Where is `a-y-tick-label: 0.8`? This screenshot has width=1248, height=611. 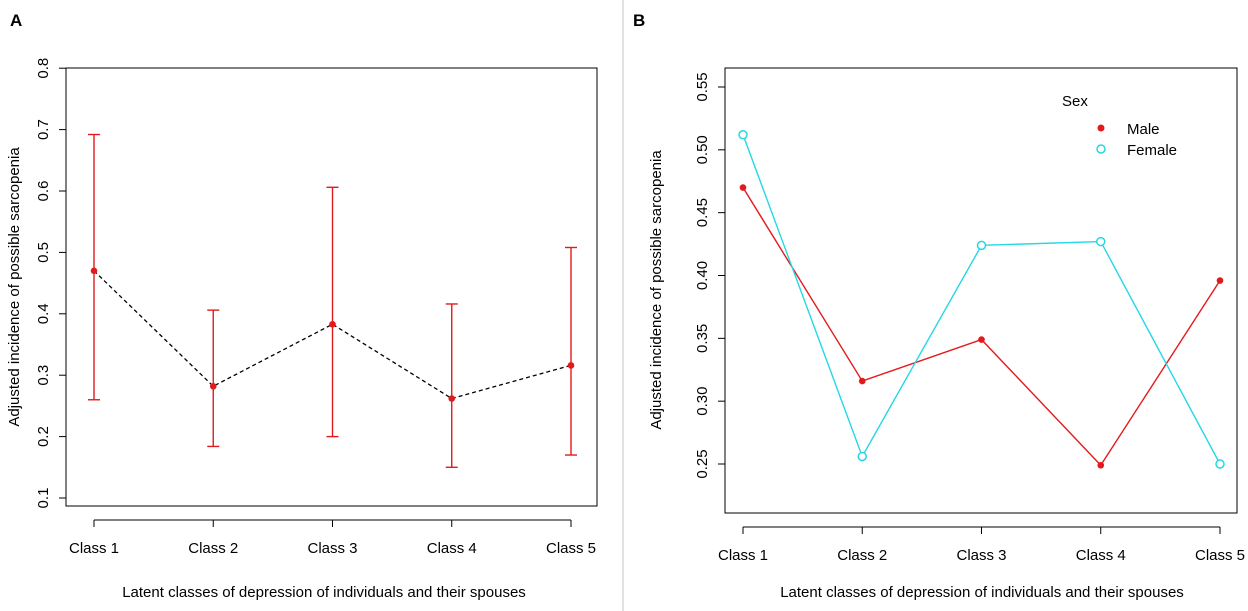 a-y-tick-label: 0.8 is located at coordinates (43, 68).